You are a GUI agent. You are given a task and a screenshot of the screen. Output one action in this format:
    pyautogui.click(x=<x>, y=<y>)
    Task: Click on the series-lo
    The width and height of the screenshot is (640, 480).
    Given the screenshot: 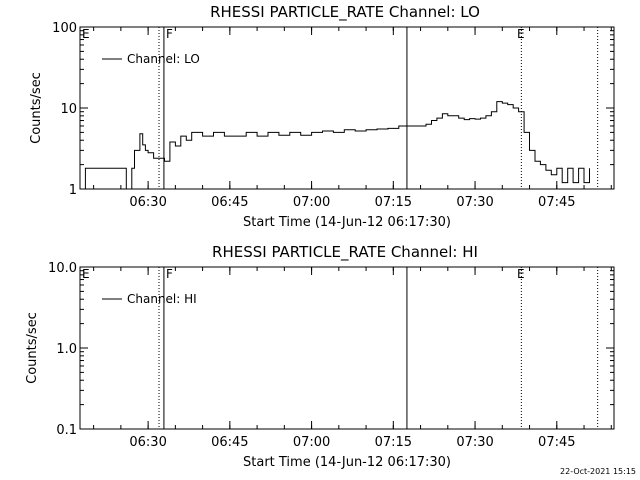 What is the action you would take?
    pyautogui.click(x=335, y=145)
    